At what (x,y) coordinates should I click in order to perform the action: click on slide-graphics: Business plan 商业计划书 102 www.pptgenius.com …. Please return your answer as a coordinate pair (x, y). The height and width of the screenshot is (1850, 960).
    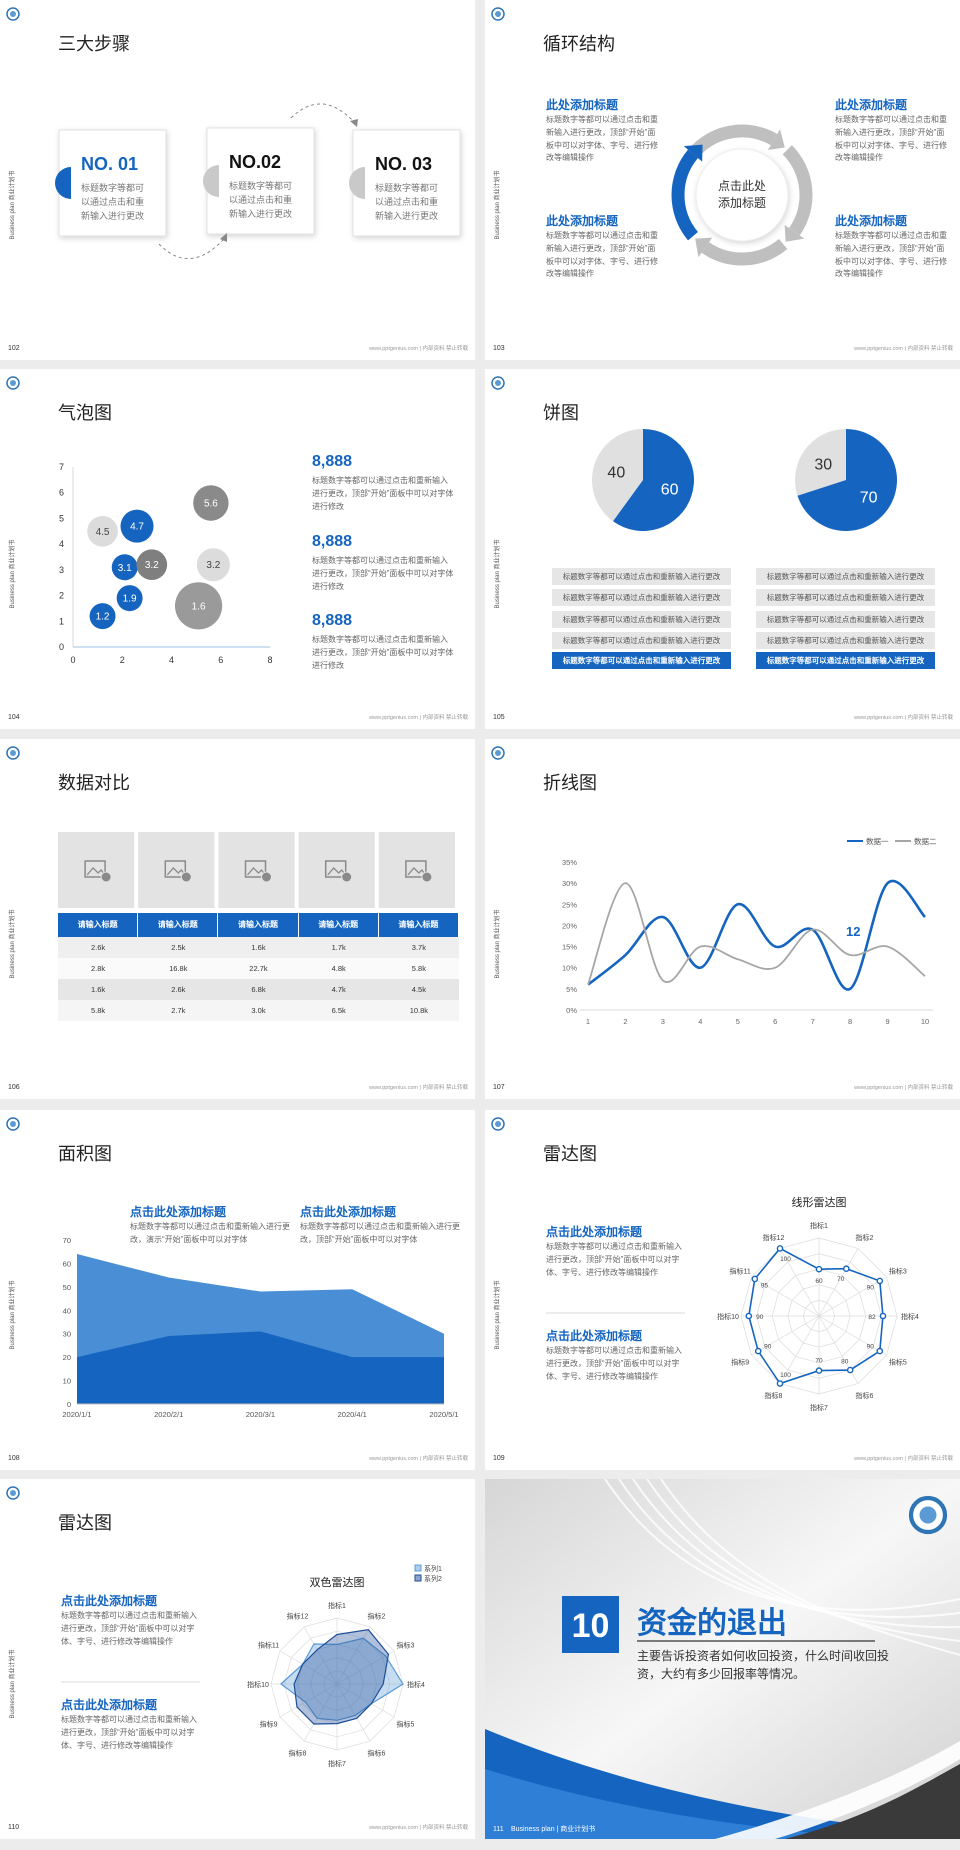
    Looking at the image, I should click on (237, 179).